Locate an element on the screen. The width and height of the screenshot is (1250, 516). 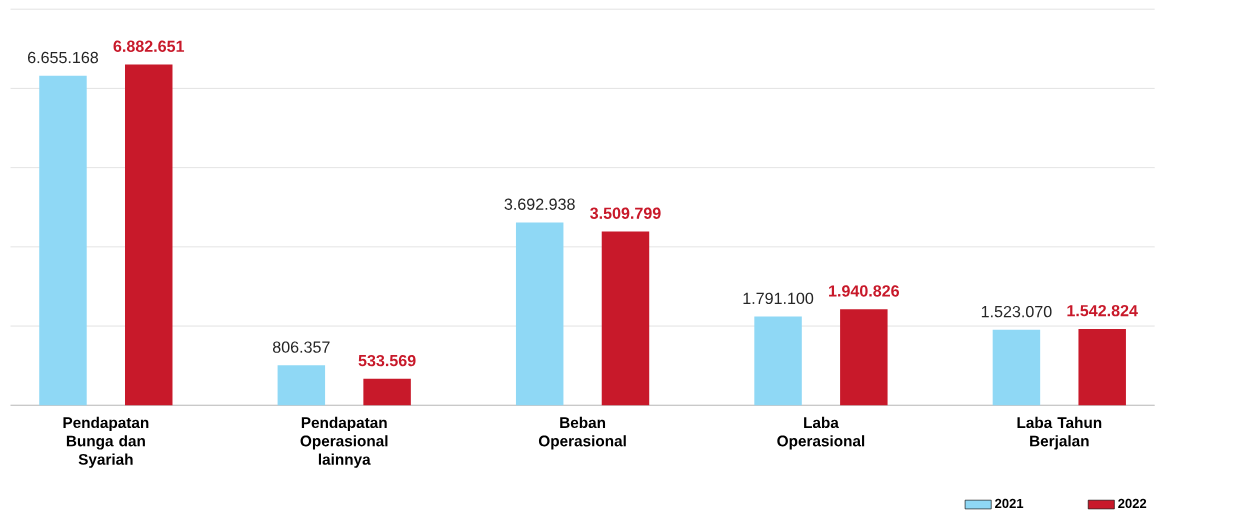
data-label: 1.791.100 is located at coordinates (778, 298).